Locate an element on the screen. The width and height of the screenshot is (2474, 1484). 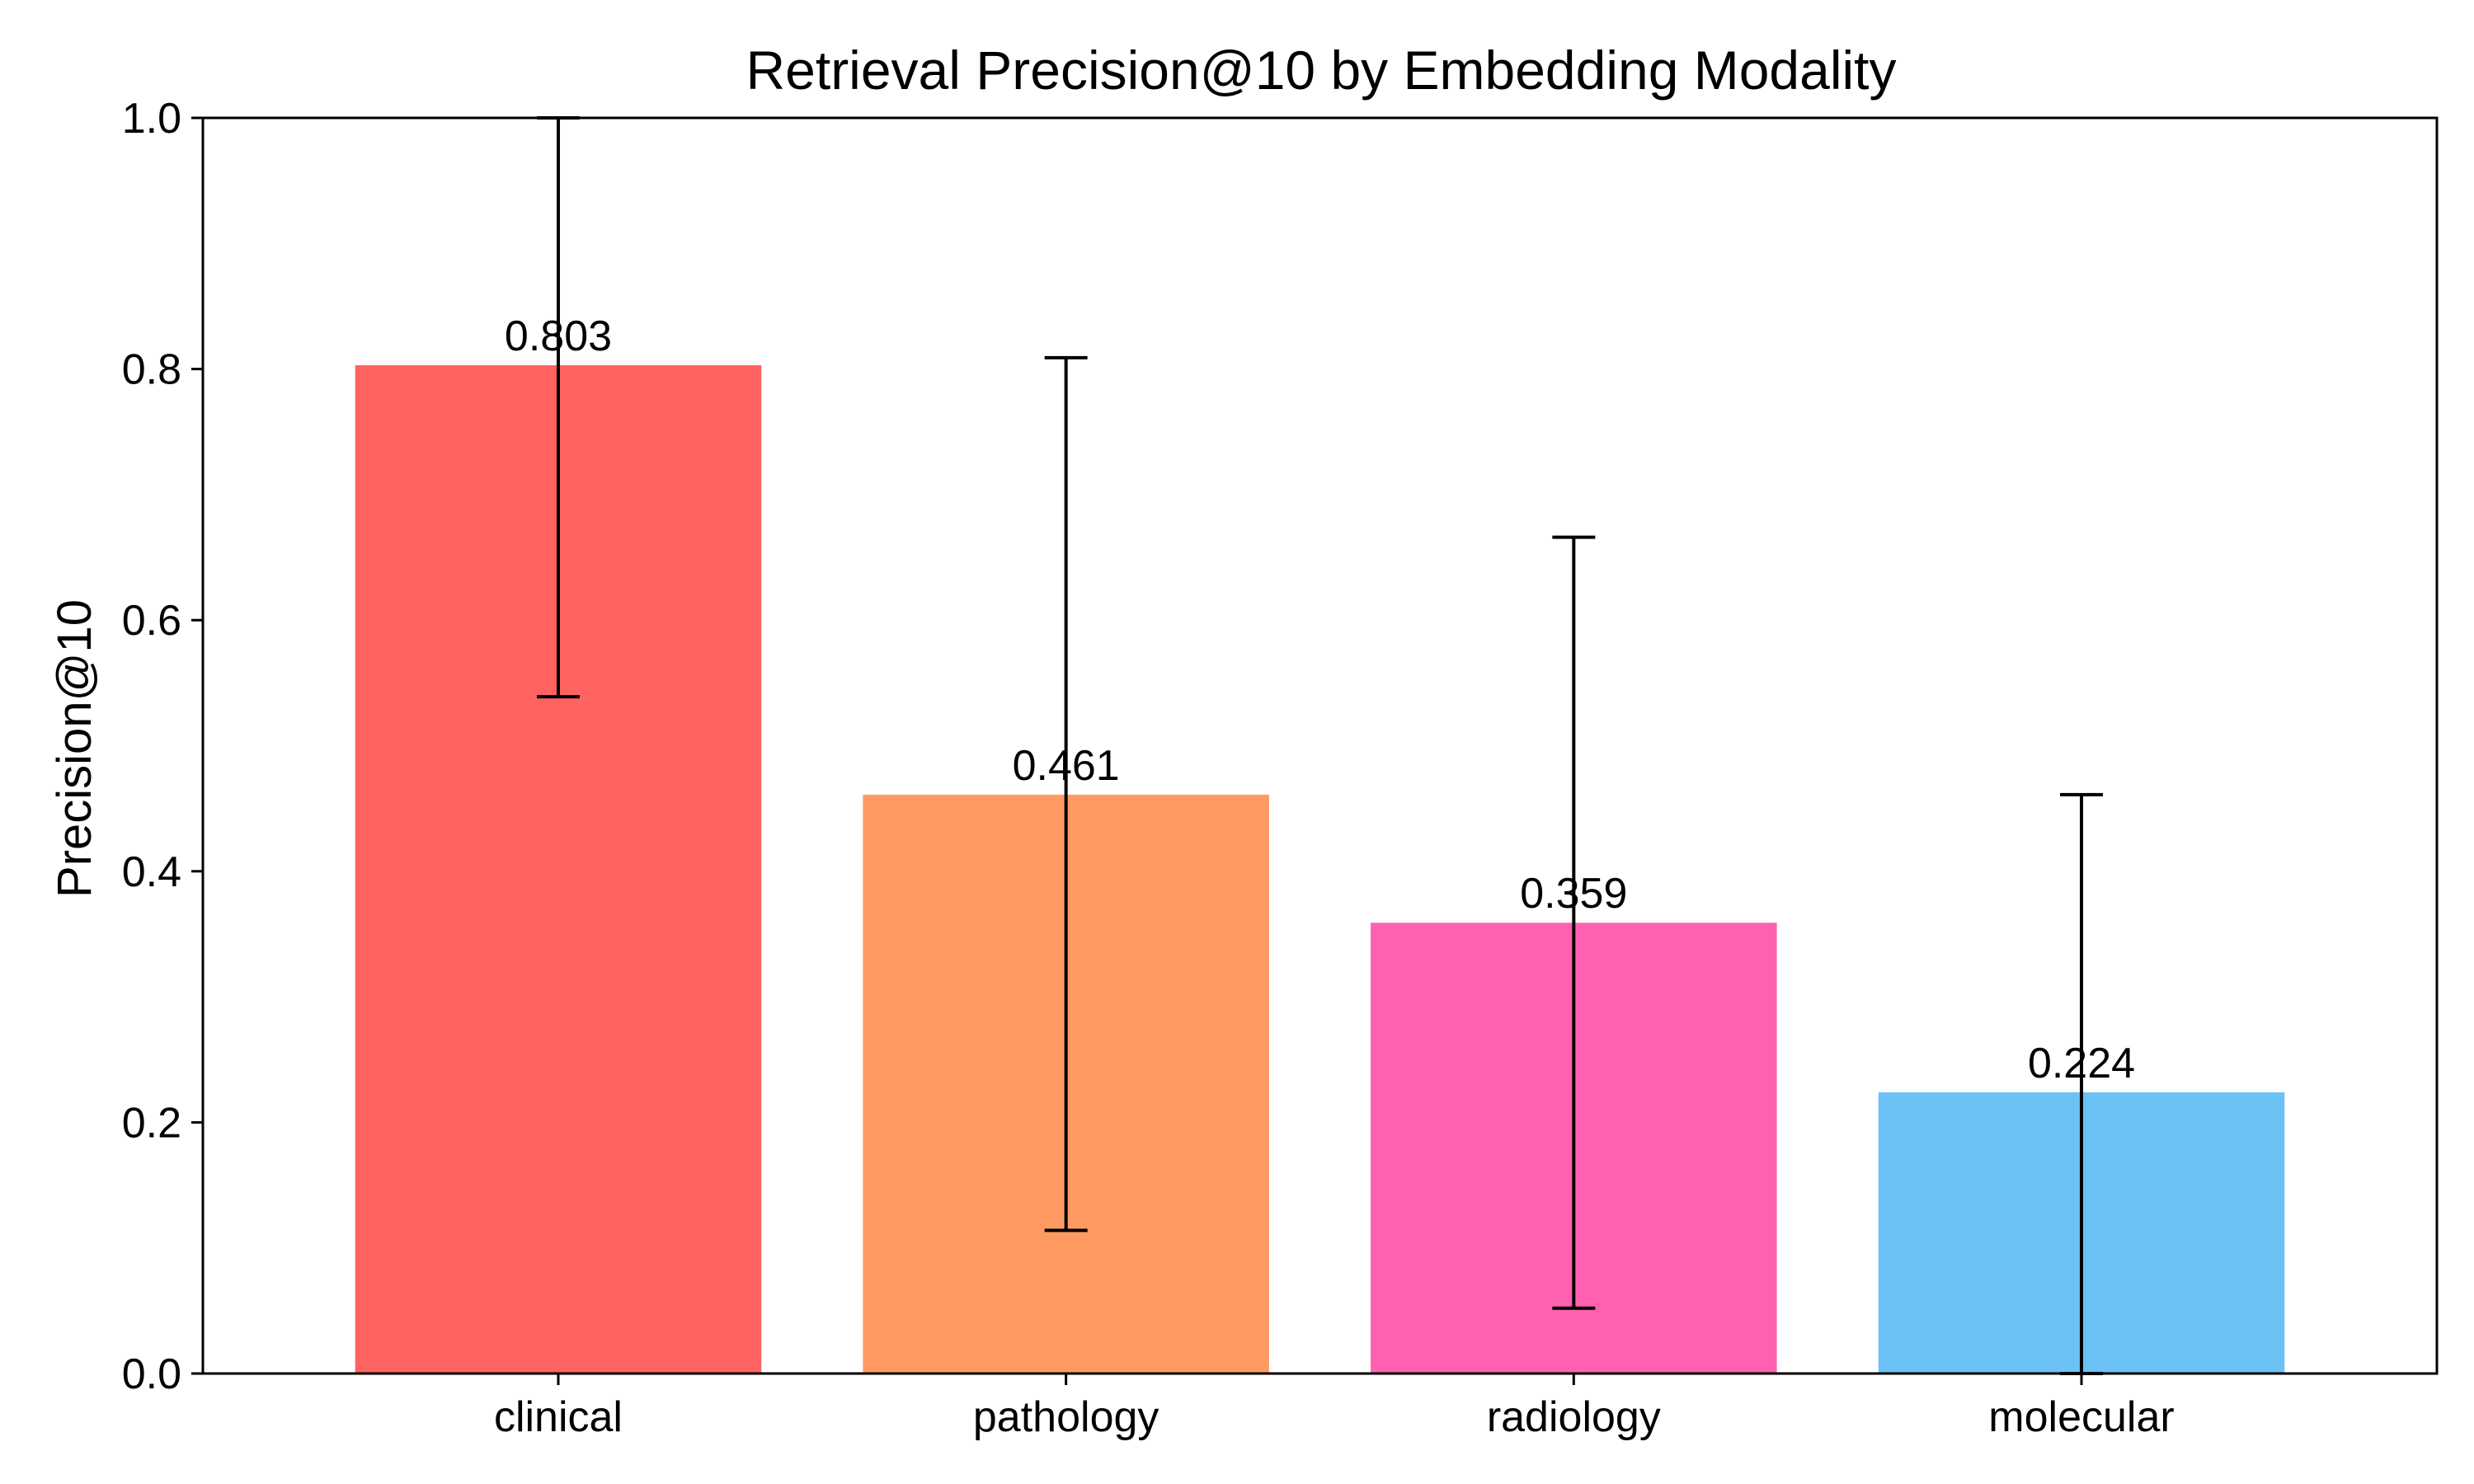
value-label-molecular: 0.224 is located at coordinates (2081, 1063).